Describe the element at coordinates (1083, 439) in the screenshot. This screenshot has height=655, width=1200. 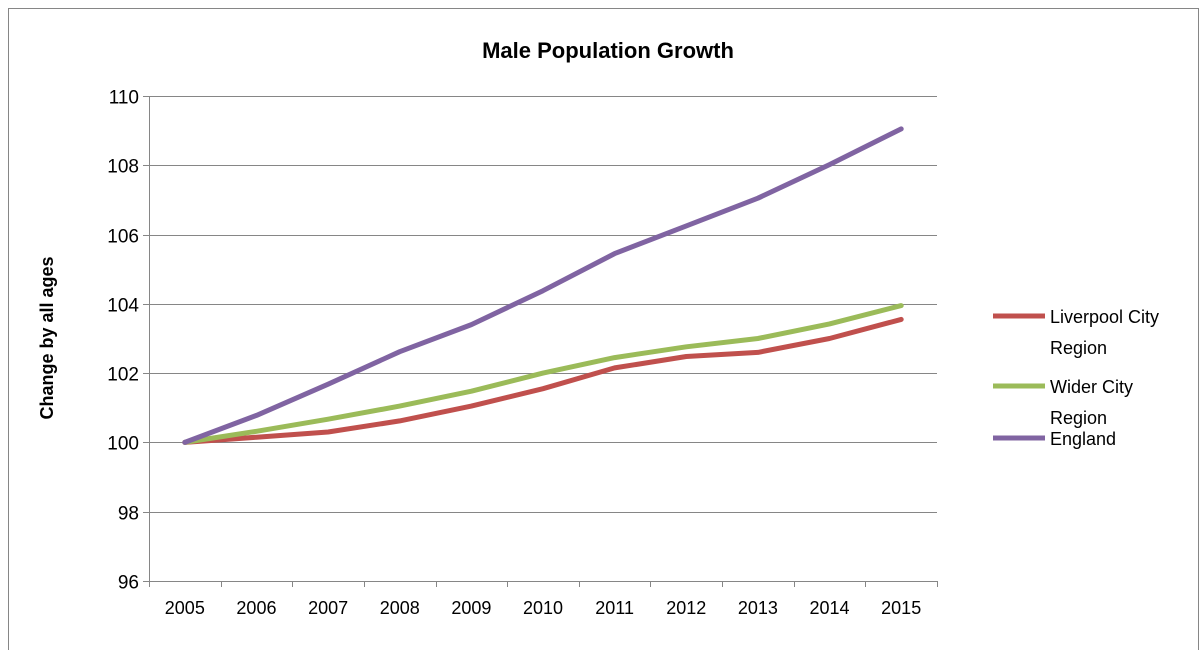
I see `legend-label: England` at that location.